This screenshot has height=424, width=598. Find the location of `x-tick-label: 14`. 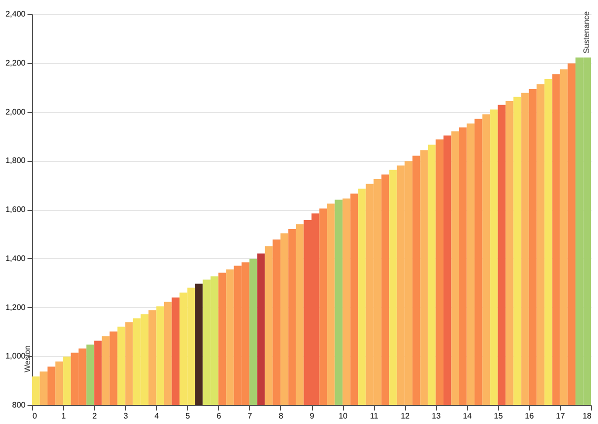

x-tick-label: 14 is located at coordinates (467, 416).